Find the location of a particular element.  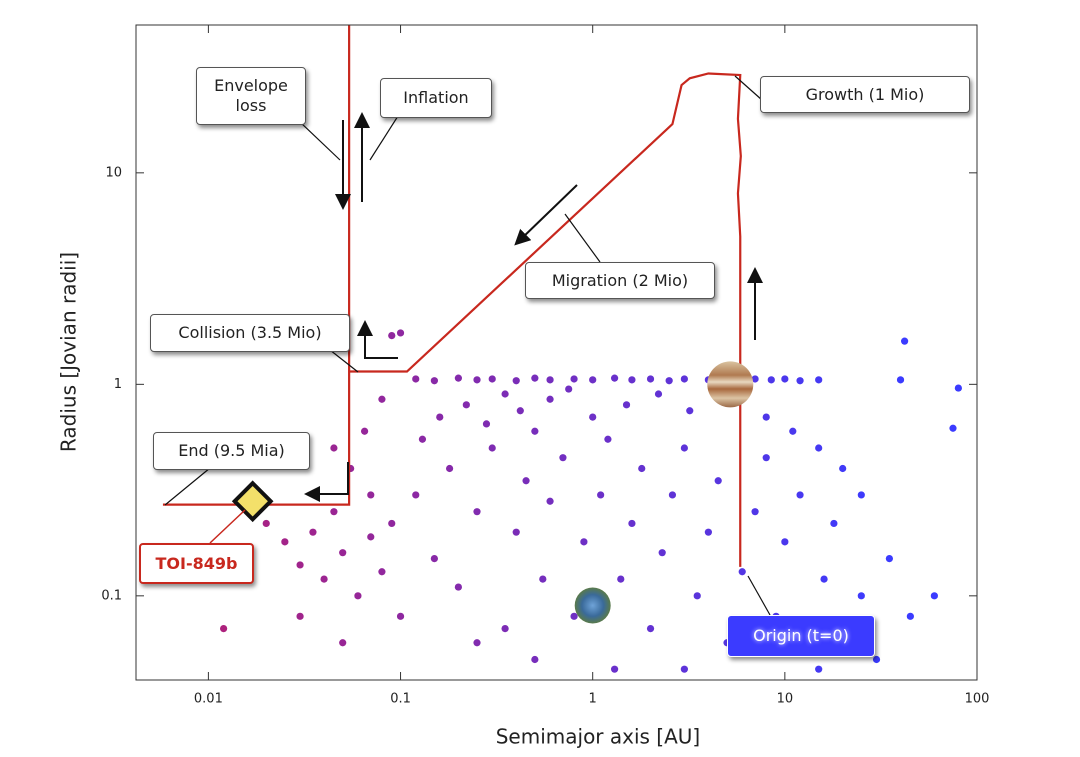

annotation: Collision (3.5 Mio) is located at coordinates (250, 333).